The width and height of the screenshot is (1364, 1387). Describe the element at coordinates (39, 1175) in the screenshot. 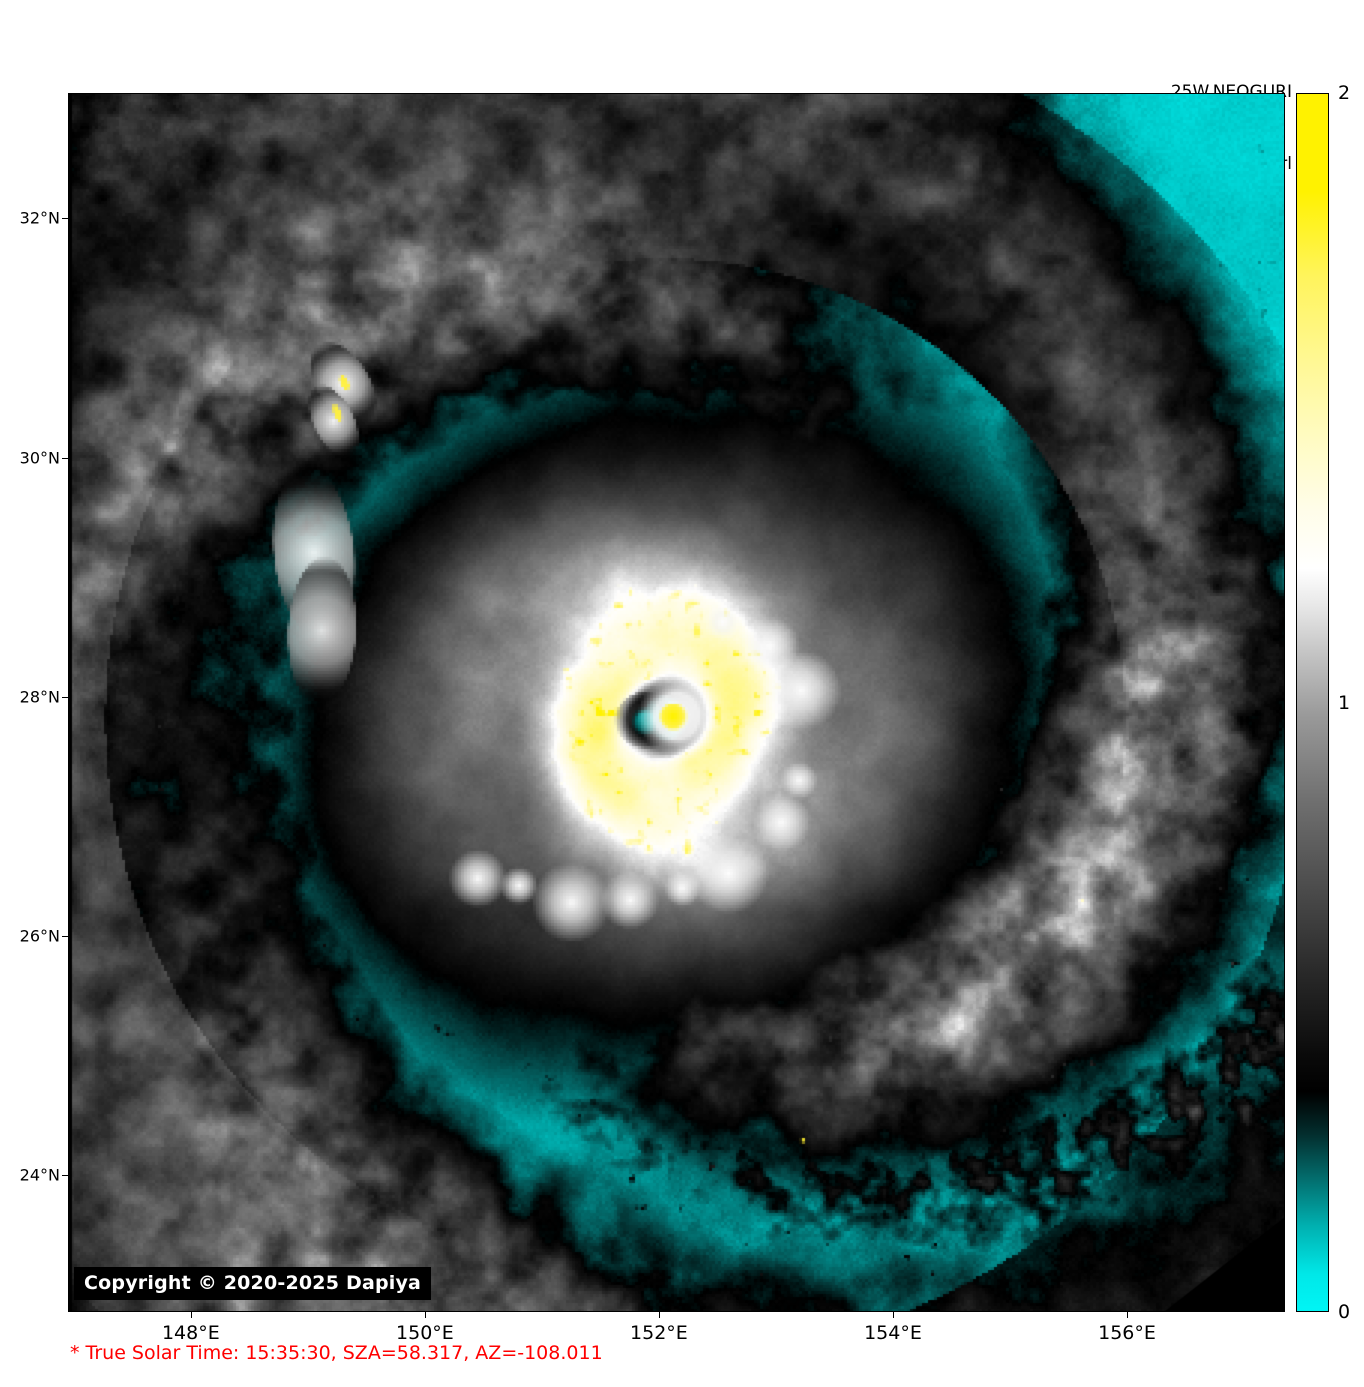

I see `y-tick-label: 24°N` at that location.